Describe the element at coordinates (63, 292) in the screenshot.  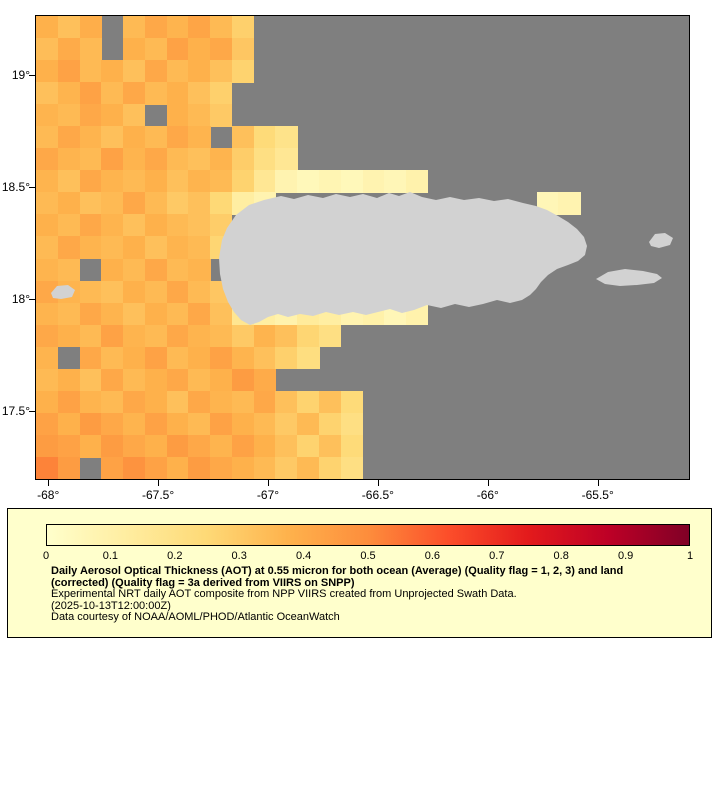
I see `island-mona` at that location.